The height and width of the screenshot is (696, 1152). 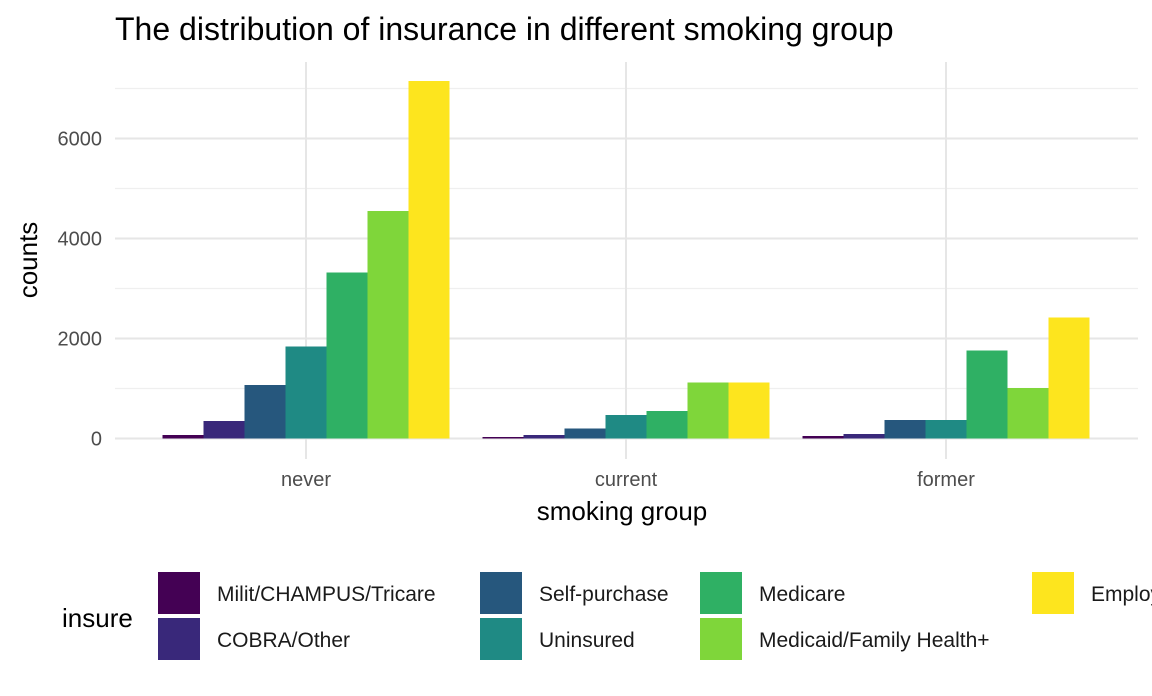 What do you see at coordinates (604, 594) in the screenshot?
I see `legend-label: Self-purchase` at bounding box center [604, 594].